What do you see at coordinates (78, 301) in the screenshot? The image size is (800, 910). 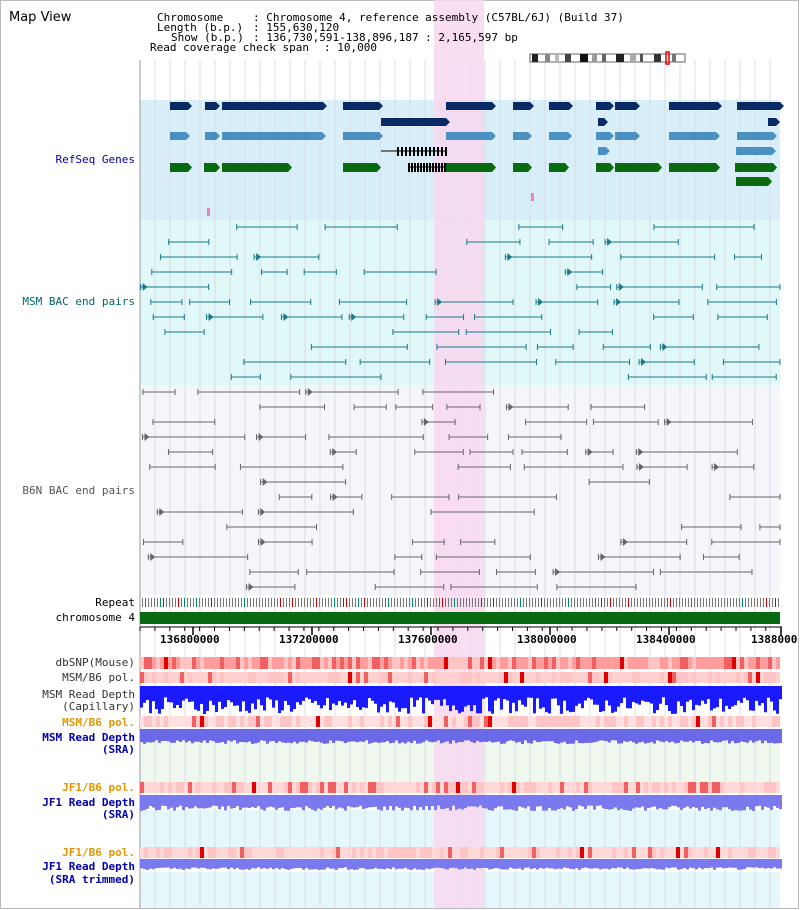 I see `track-label-msm-bac: MSM BAC end pairs` at bounding box center [78, 301].